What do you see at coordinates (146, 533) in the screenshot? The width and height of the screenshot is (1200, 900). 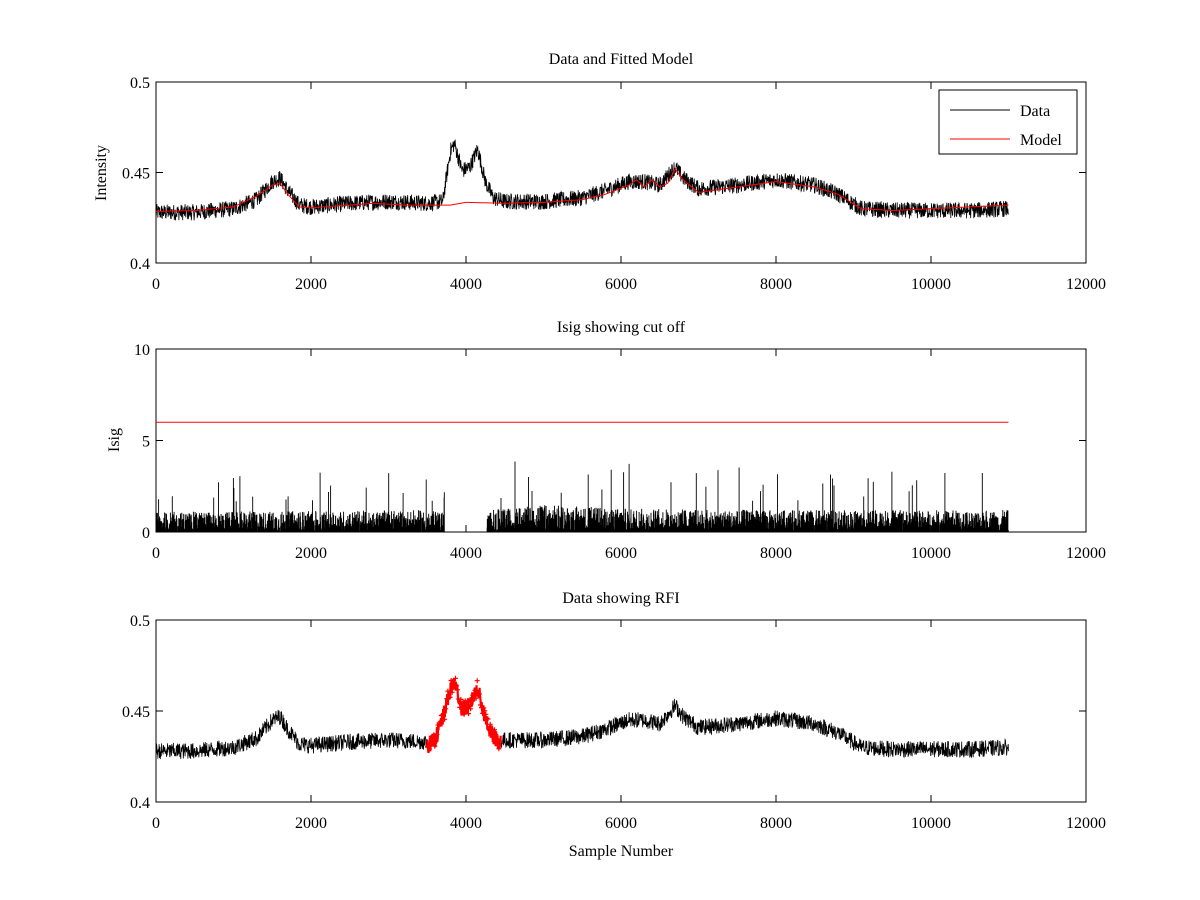 I see `y-tick-label: 0` at bounding box center [146, 533].